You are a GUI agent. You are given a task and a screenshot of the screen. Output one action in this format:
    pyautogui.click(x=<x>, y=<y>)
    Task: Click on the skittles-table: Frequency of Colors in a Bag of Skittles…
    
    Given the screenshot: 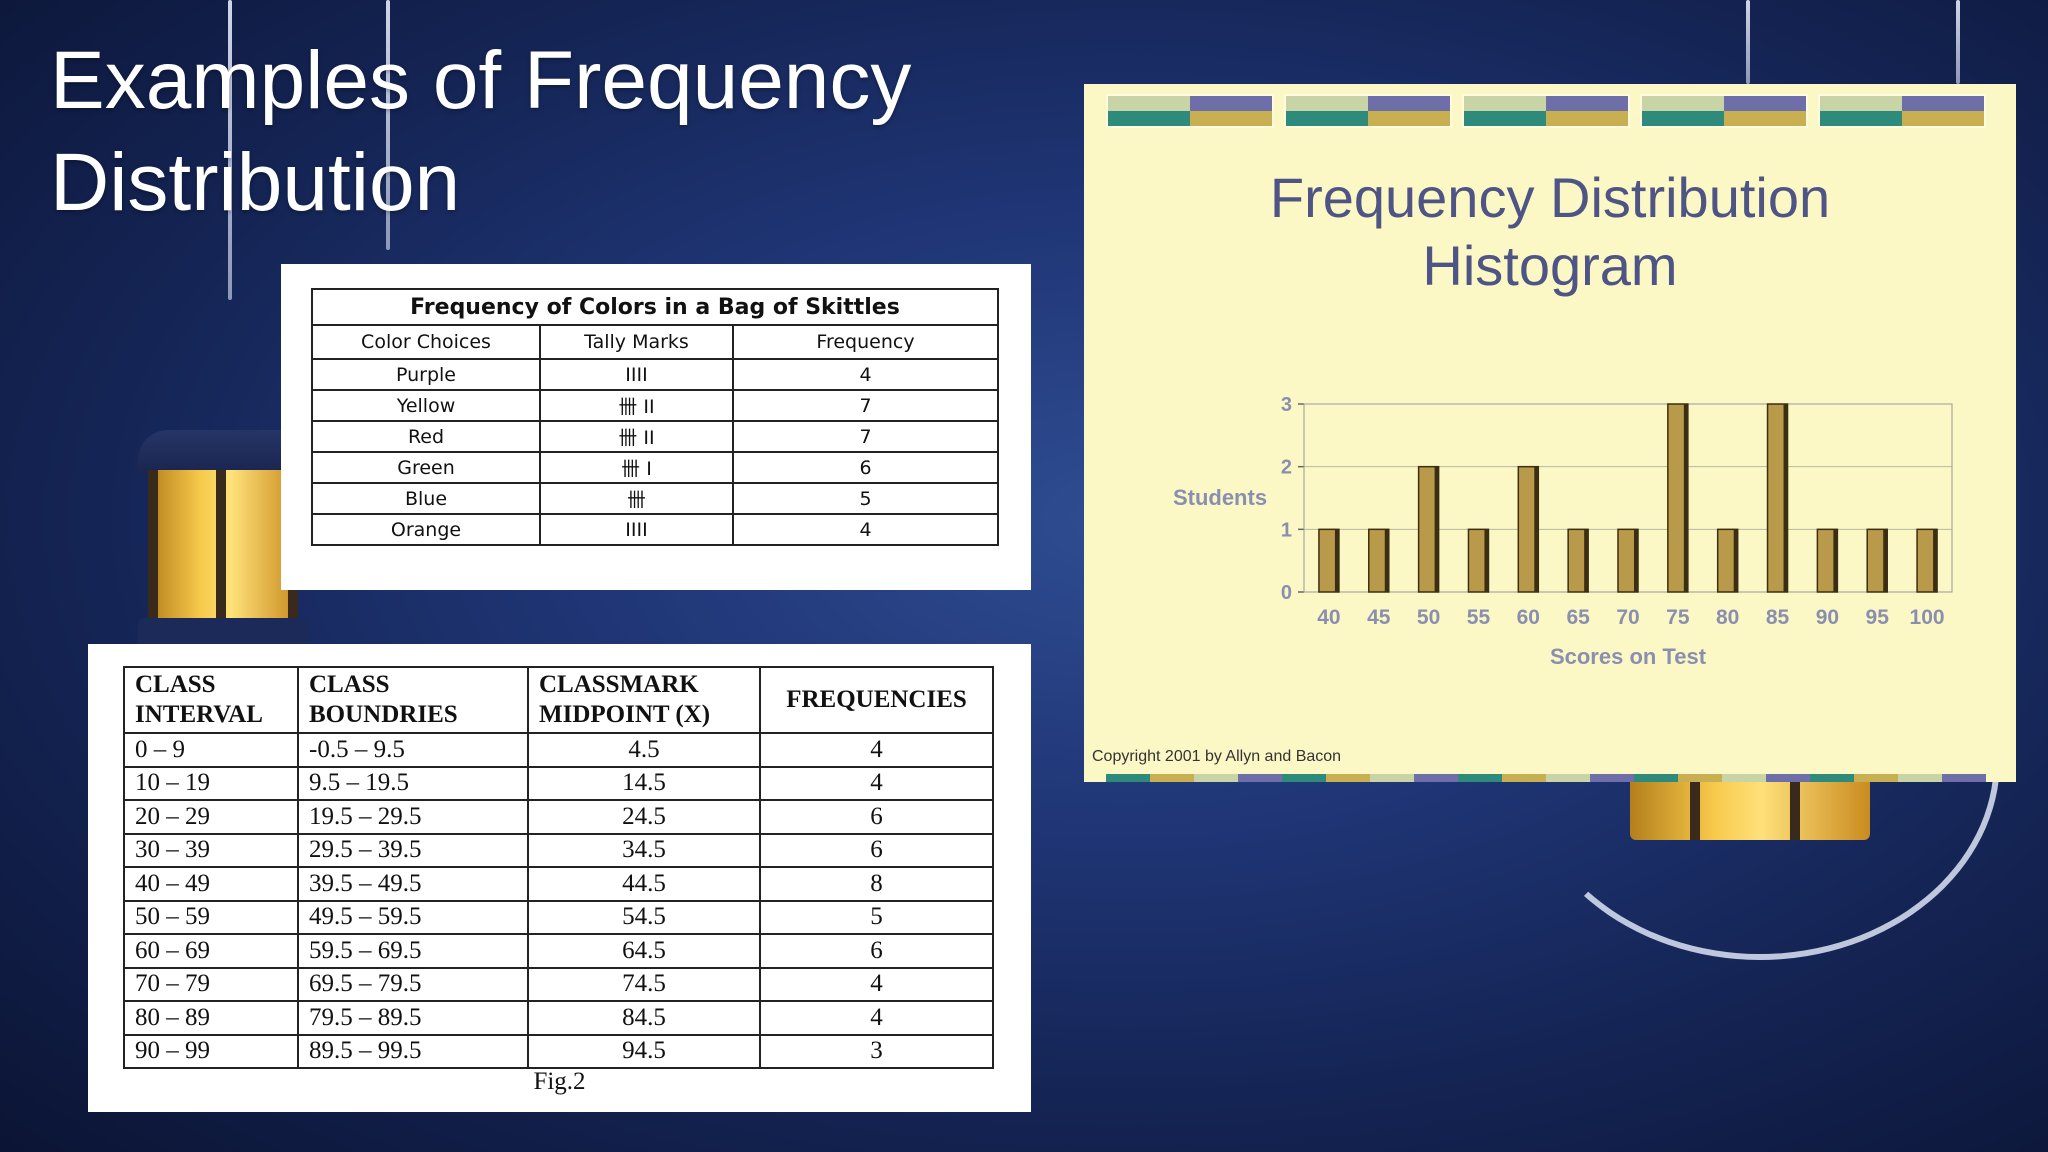 What is the action you would take?
    pyautogui.click(x=655, y=417)
    